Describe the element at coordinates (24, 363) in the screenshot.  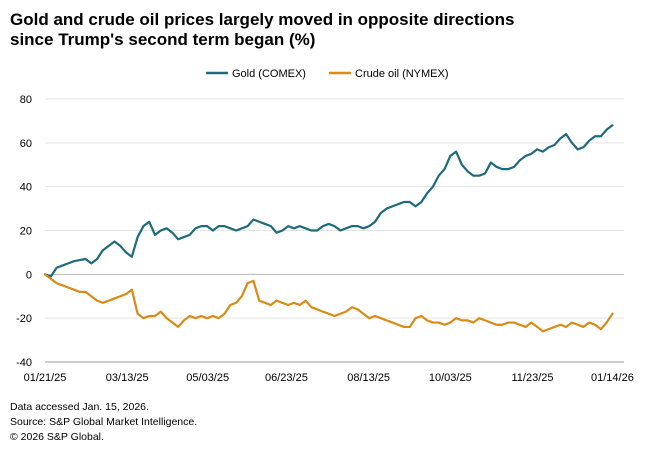
I see `y-tick-label: -40` at that location.